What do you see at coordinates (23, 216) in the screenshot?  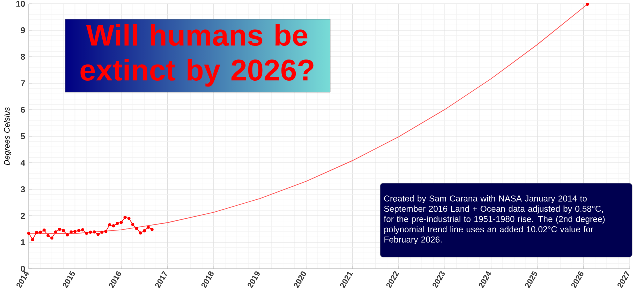 I see `y-tick-label: 2` at bounding box center [23, 216].